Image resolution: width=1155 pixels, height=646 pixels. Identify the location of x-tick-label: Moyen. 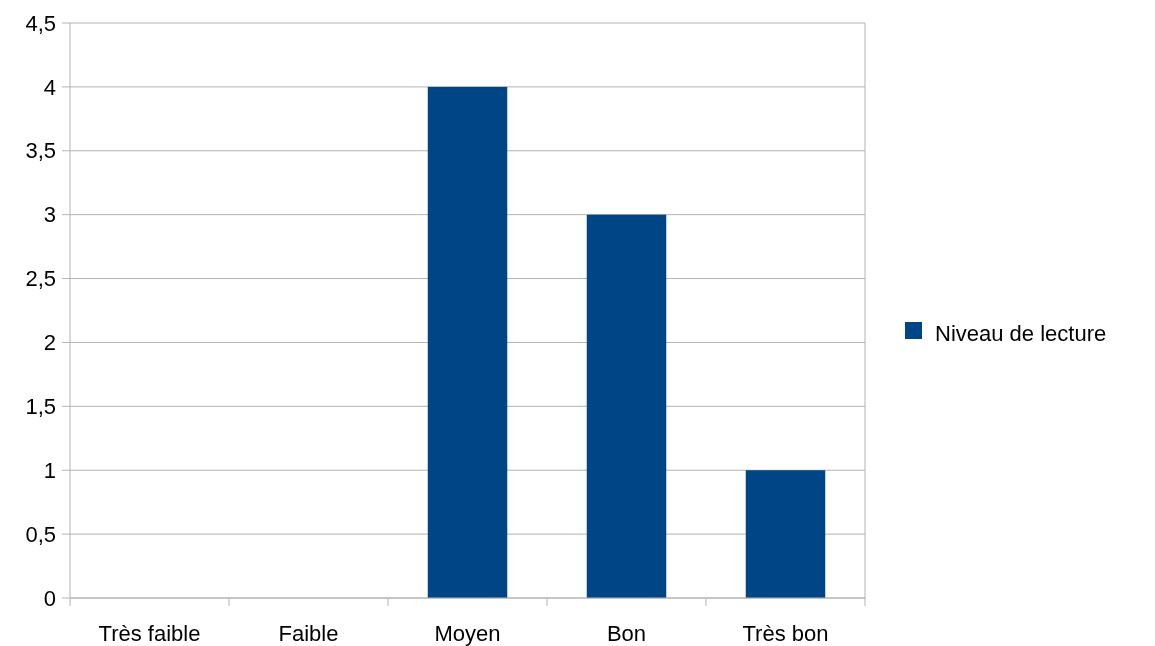
(467, 633).